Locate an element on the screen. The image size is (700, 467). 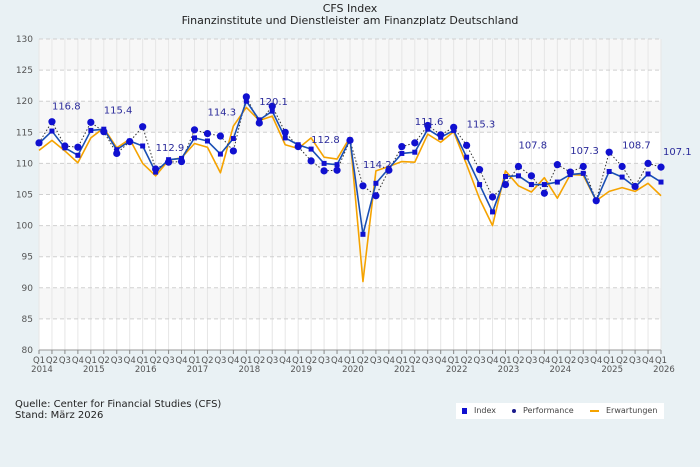
data-label: 108.7 is located at coordinates (636, 146).